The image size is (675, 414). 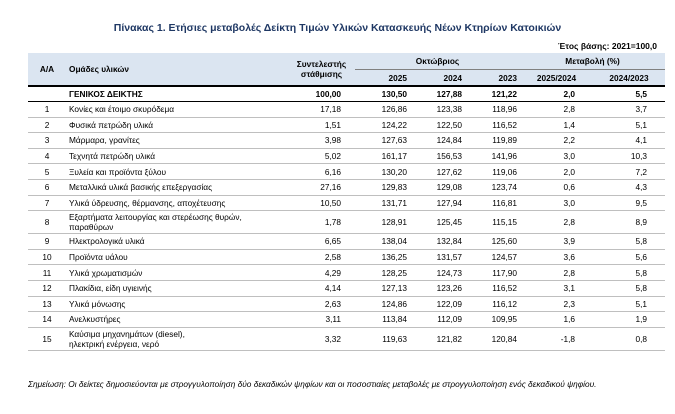 What do you see at coordinates (382, 77) in the screenshot?
I see `header-2025: 2025` at bounding box center [382, 77].